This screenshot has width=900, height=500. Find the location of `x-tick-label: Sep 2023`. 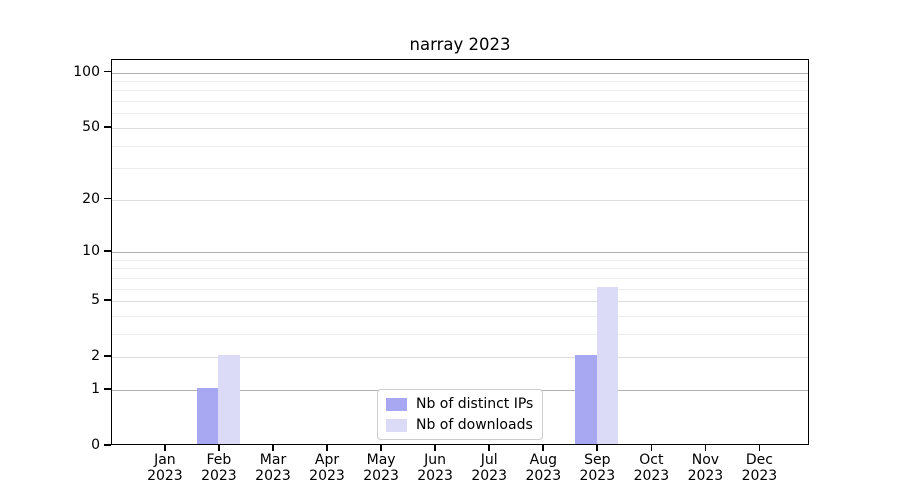

x-tick-label: Sep 2023 is located at coordinates (597, 468).